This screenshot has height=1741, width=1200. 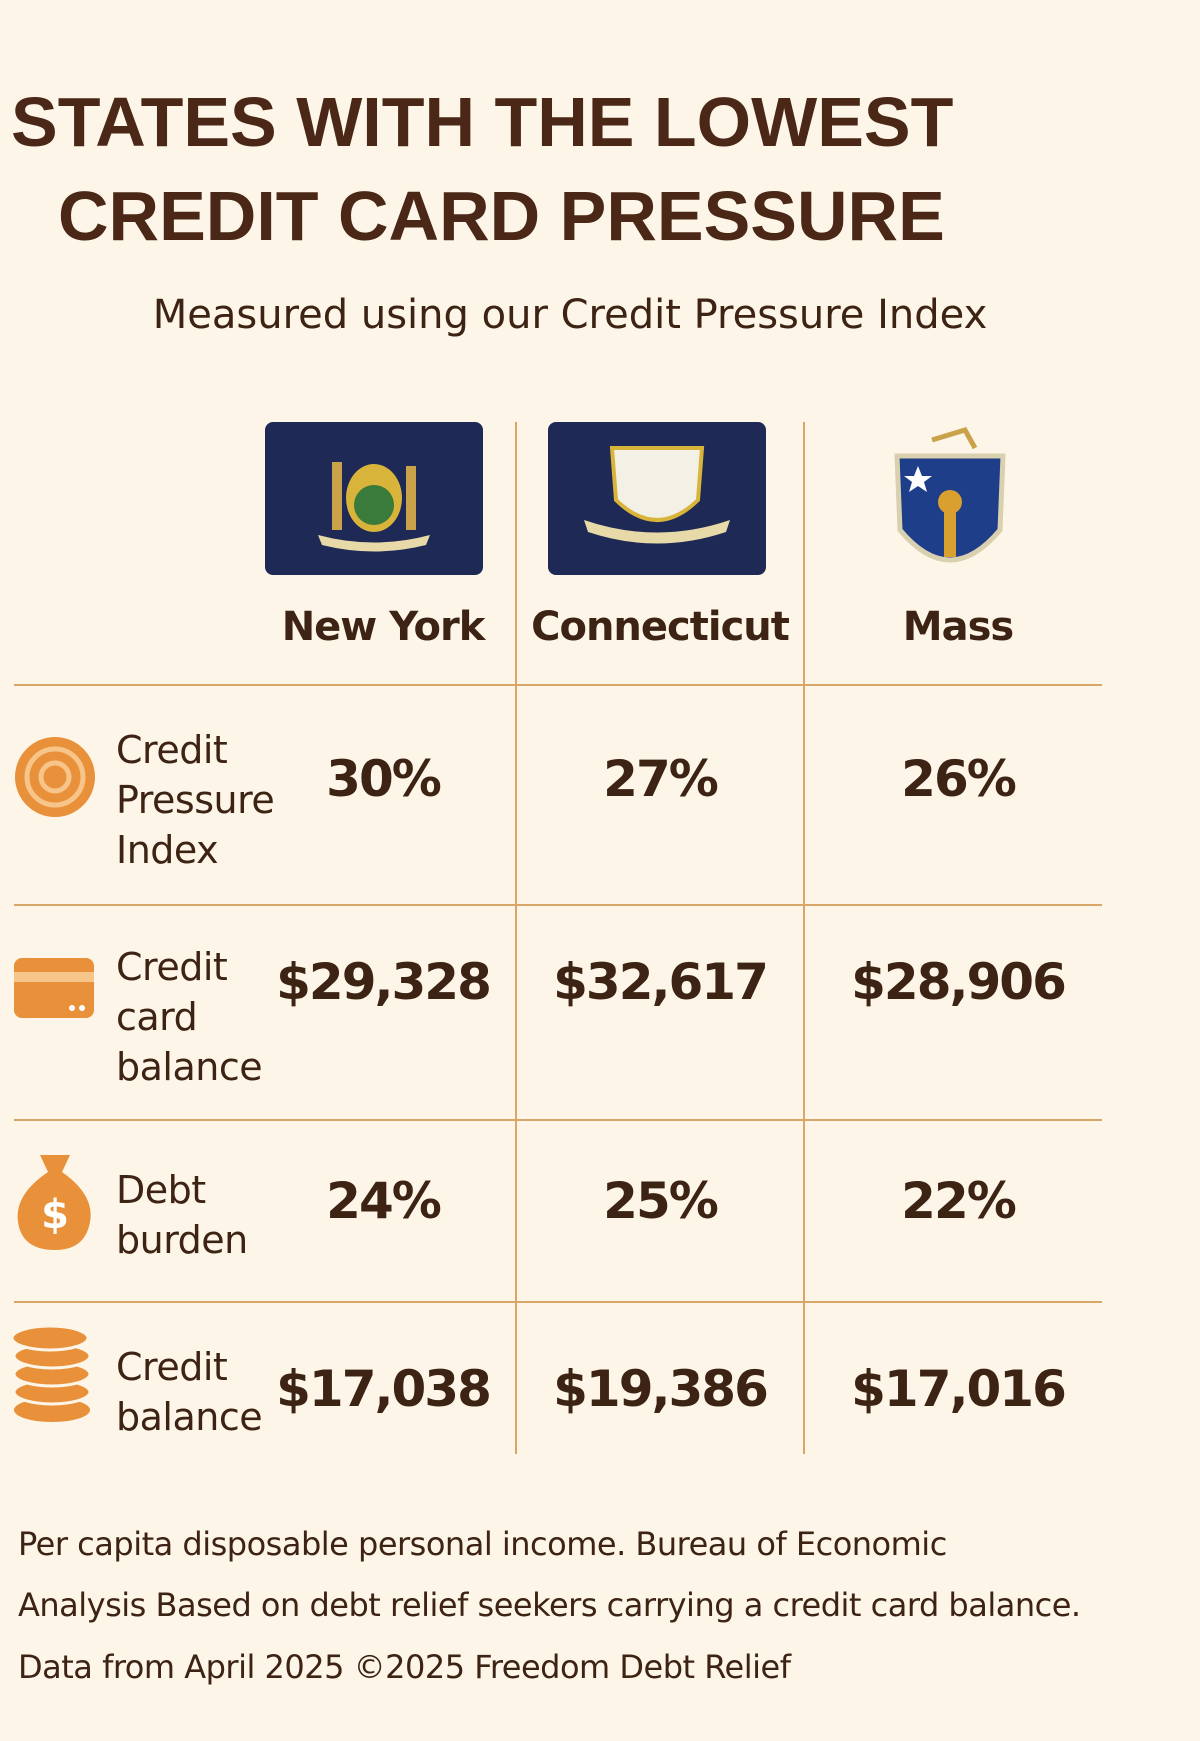 I want to click on row-label: Debt burden, so click(x=182, y=1215).